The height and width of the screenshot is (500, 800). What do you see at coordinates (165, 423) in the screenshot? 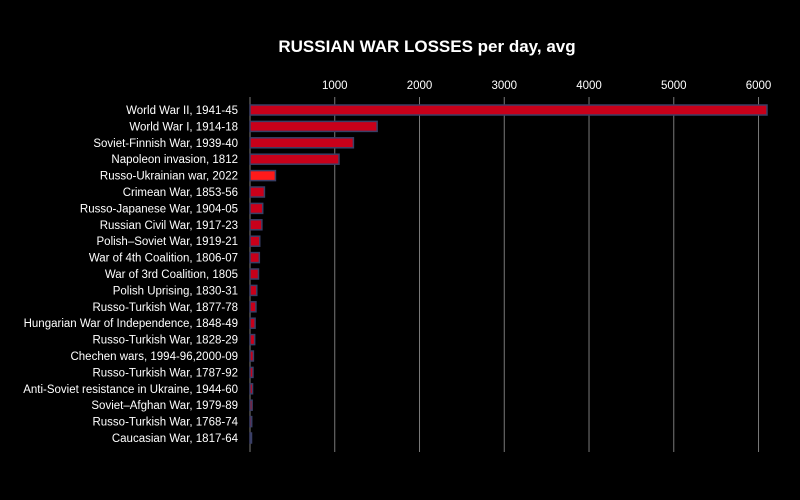
I see `category-label: Russo-Turkish War, 1768-74` at bounding box center [165, 423].